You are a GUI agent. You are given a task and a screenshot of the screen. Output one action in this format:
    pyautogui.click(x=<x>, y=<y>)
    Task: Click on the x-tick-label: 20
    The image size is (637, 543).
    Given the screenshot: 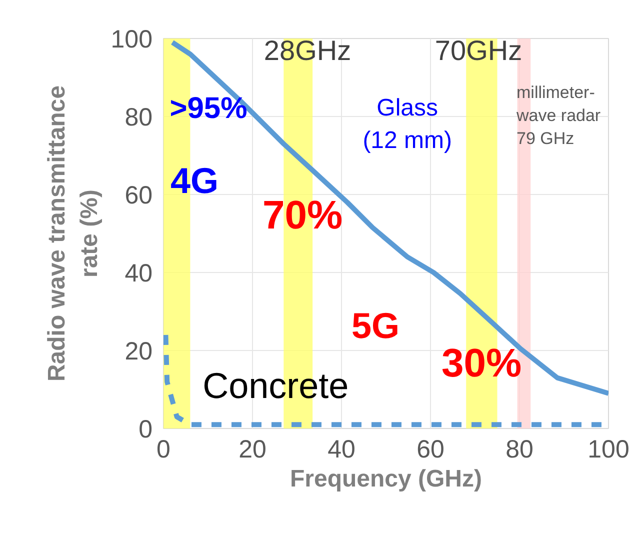 What is the action you would take?
    pyautogui.click(x=252, y=450)
    